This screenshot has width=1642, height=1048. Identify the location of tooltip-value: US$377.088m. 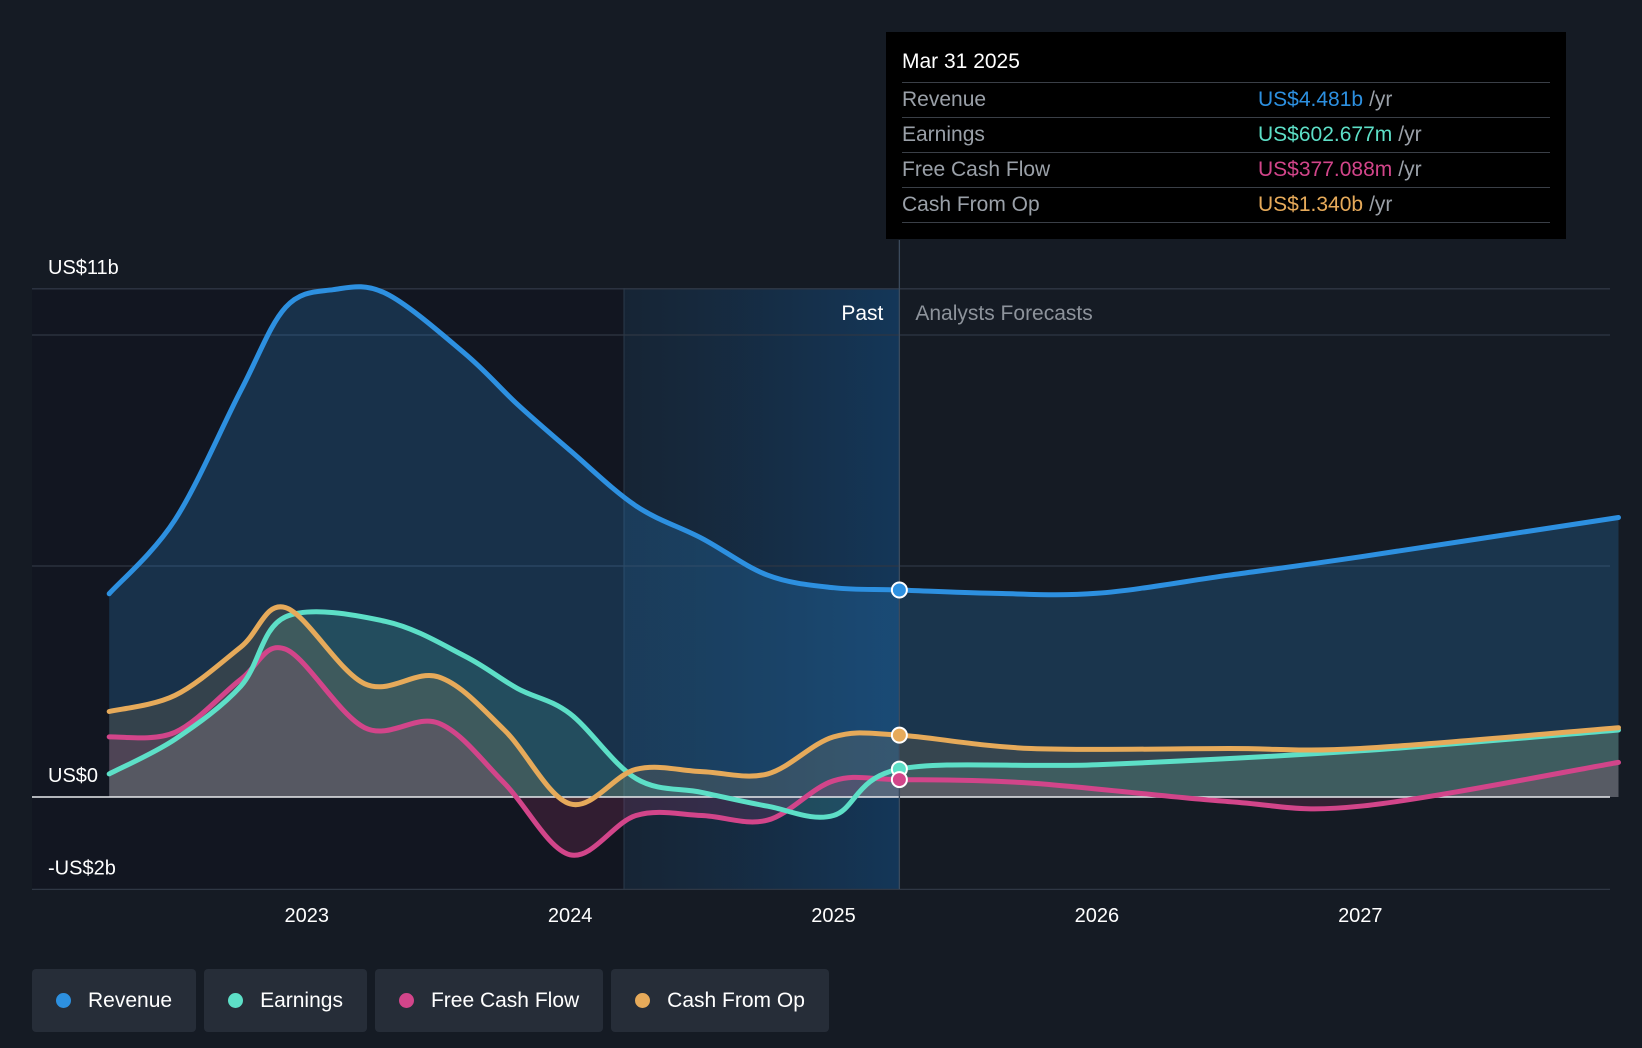
(1325, 169).